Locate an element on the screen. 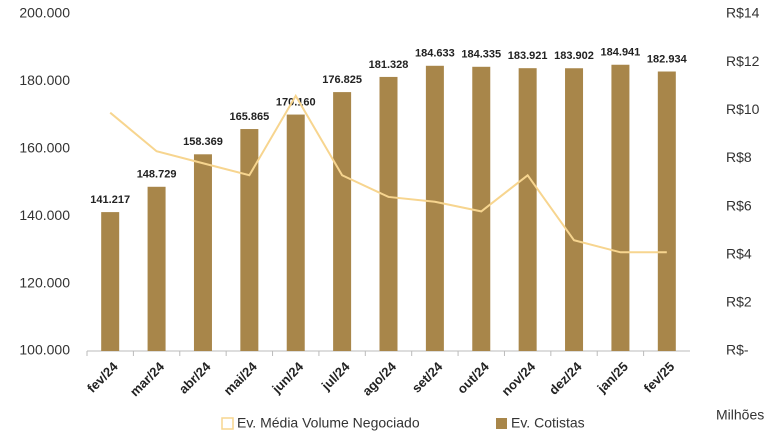 This screenshot has height=436, width=777. x-tick-label: mai/24 is located at coordinates (241, 378).